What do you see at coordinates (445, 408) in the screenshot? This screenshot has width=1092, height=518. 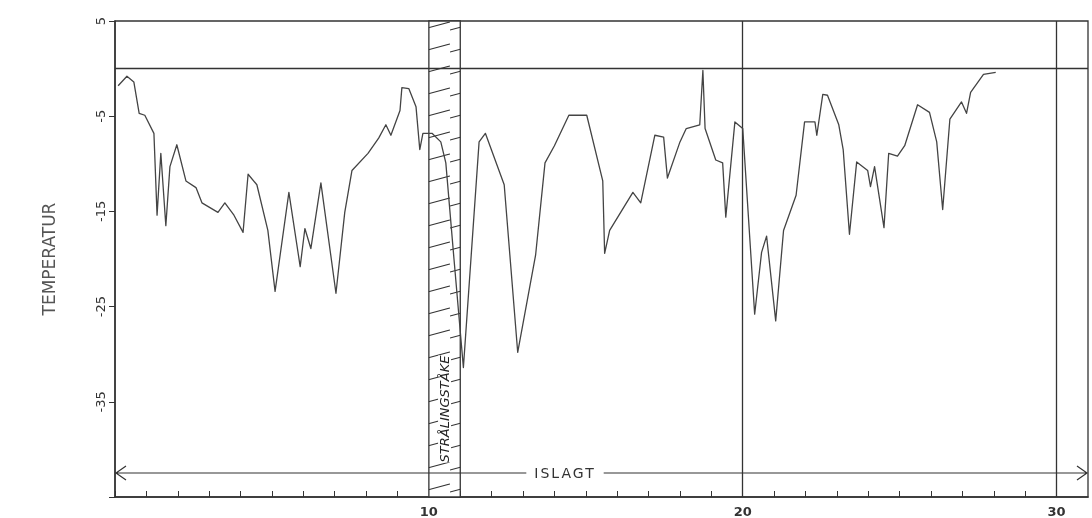 I see `band-label: STRÅLINGSTÅKE` at bounding box center [445, 408].